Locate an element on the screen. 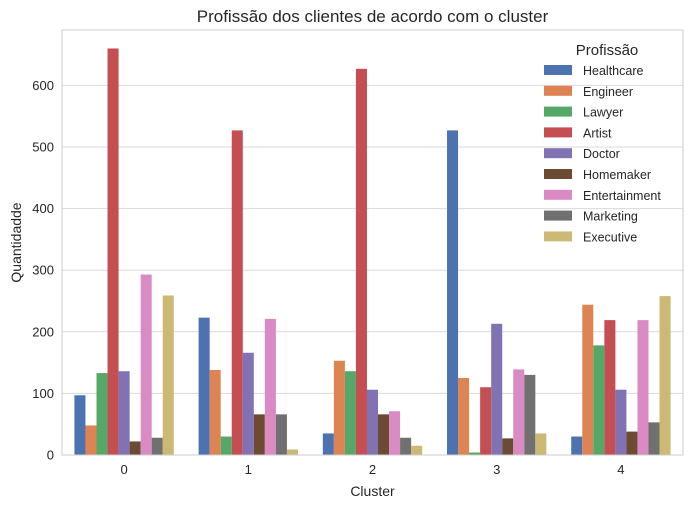 Image resolution: width=692 pixels, height=508 pixels. legend-label-healthcare: Healthcare is located at coordinates (613, 71).